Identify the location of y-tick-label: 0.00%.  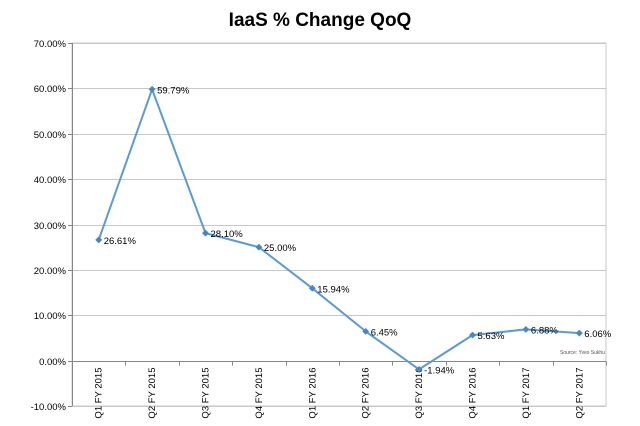
(52, 362).